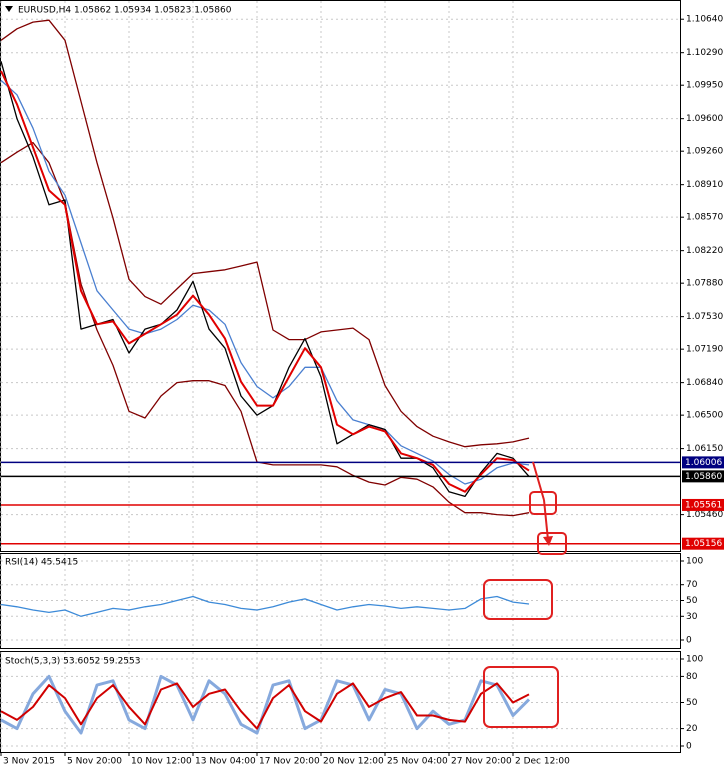 This screenshot has width=726, height=769. I want to click on y-tick-label: 30, so click(692, 617).